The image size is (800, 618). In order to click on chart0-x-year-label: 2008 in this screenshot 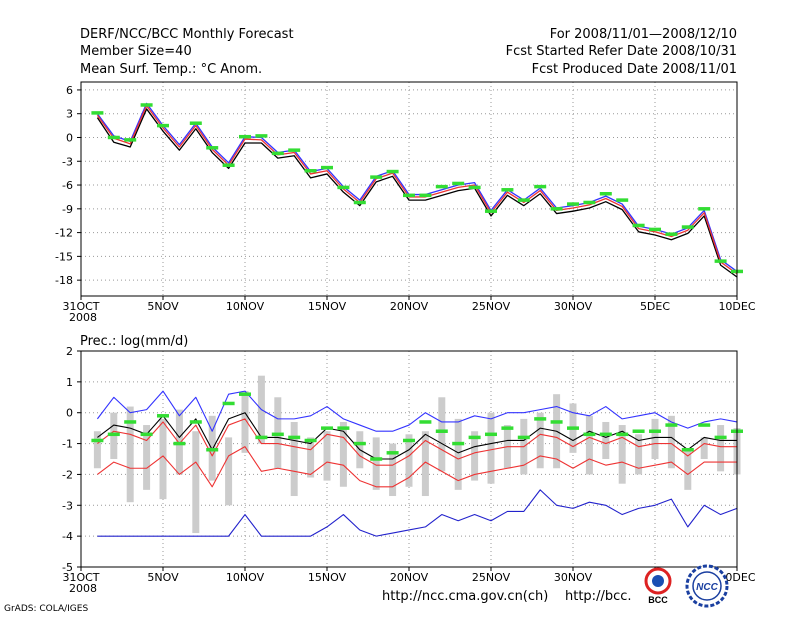, I will do `click(83, 317)`.